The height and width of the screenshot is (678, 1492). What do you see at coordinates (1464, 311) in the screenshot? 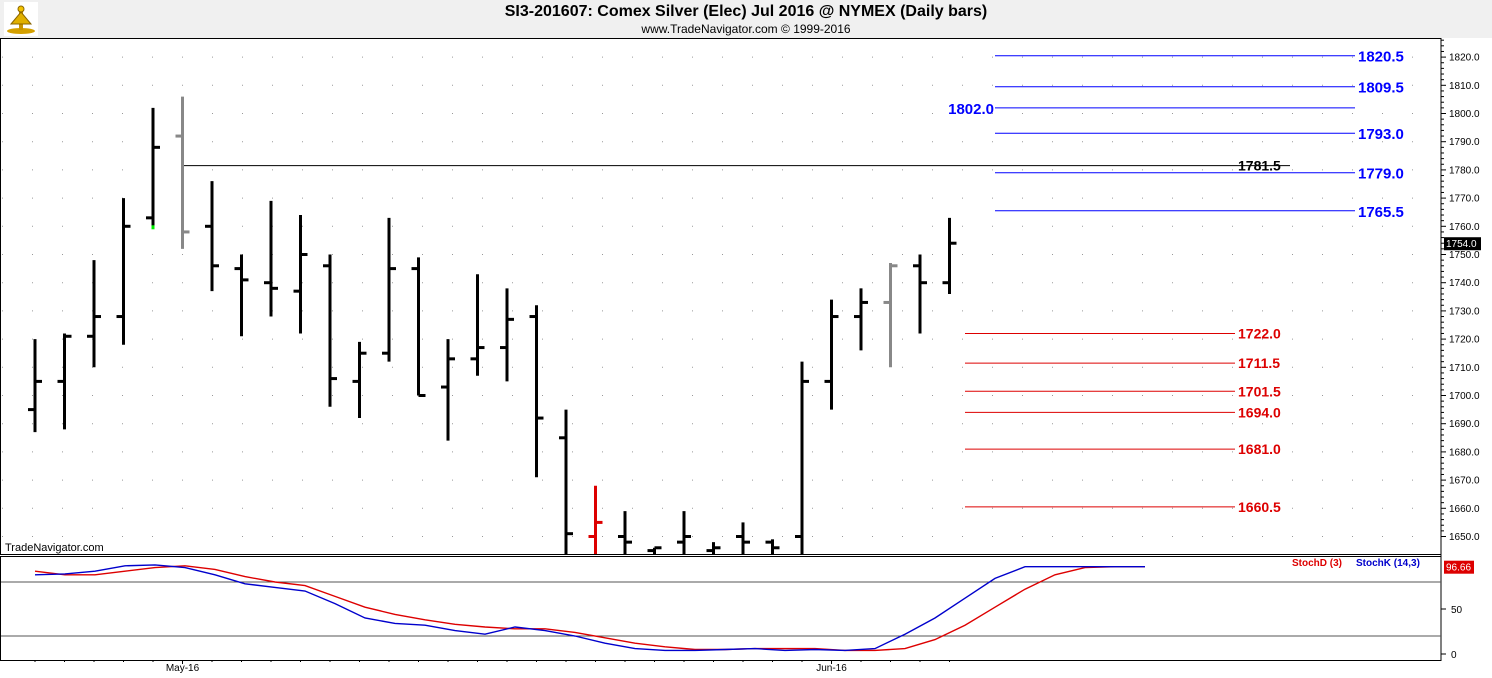
I see `y-tick-label: 1730.0` at bounding box center [1464, 311].